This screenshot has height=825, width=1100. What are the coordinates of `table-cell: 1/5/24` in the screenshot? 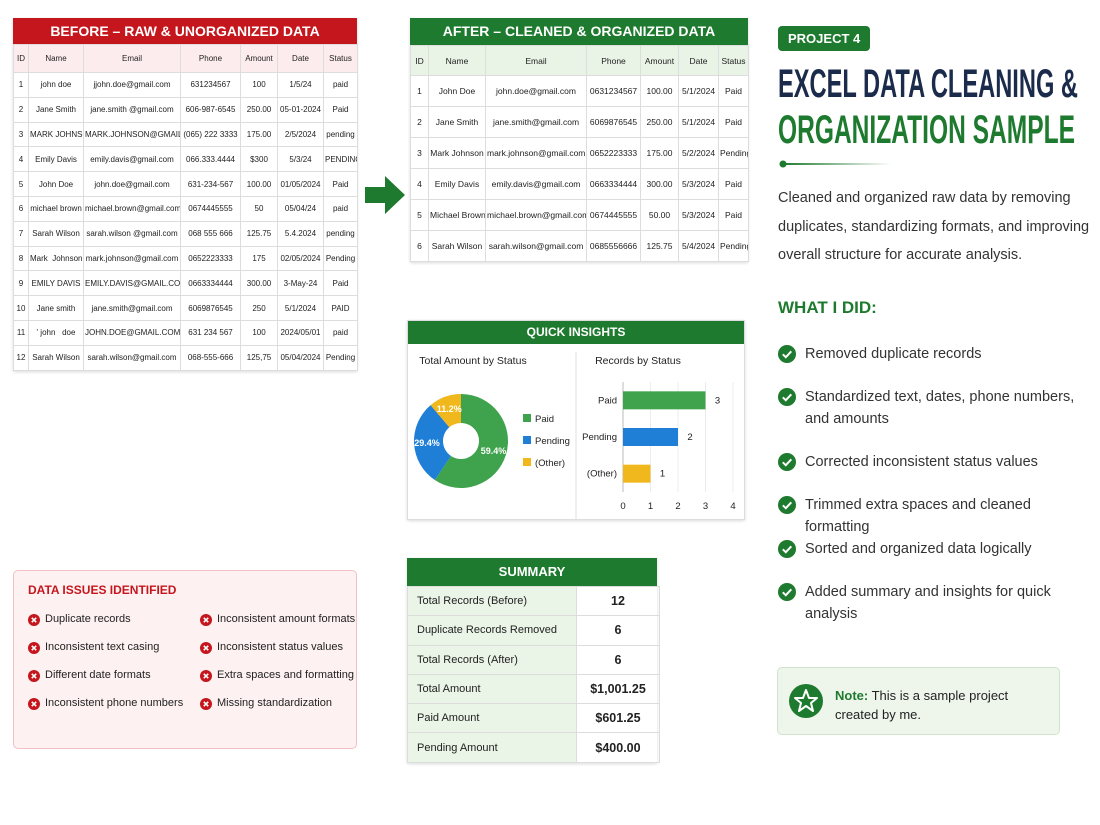 It's located at (300, 85).